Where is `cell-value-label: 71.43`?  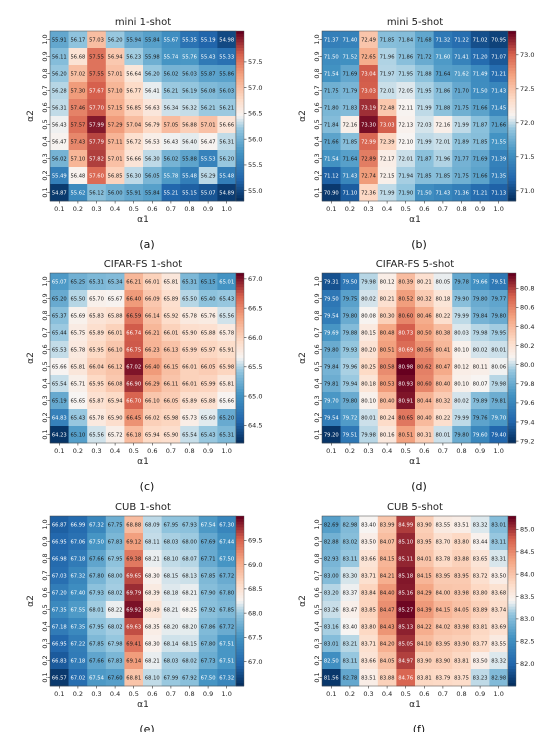
cell-value-label: 71.43 is located at coordinates (349, 177).